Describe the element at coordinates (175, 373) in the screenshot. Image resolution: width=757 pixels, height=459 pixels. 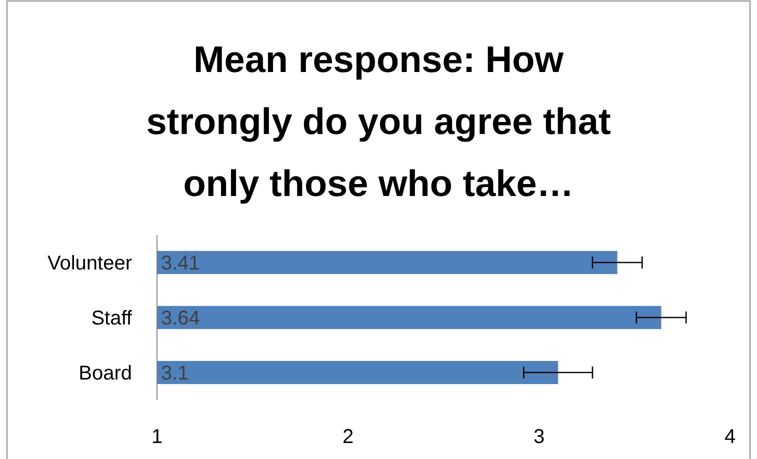
I see `data-label: 3.1` at that location.